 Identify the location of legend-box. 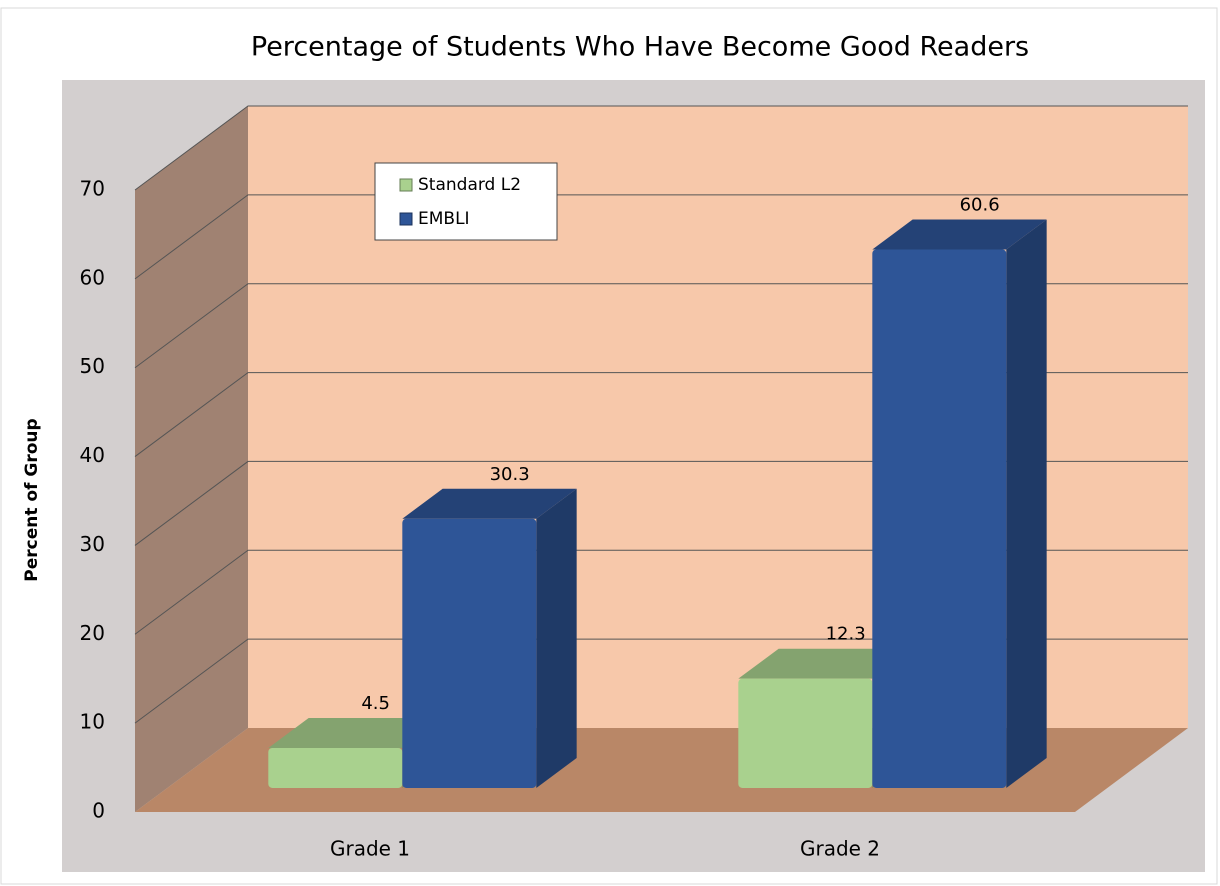
(466, 201).